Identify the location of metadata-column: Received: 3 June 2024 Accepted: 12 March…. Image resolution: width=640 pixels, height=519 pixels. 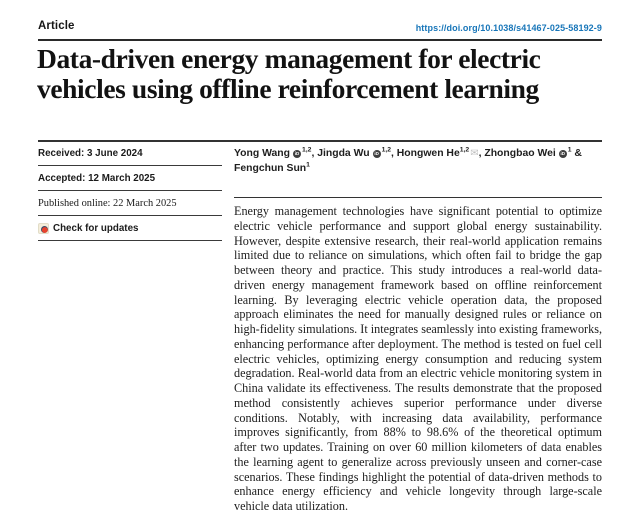
(130, 191).